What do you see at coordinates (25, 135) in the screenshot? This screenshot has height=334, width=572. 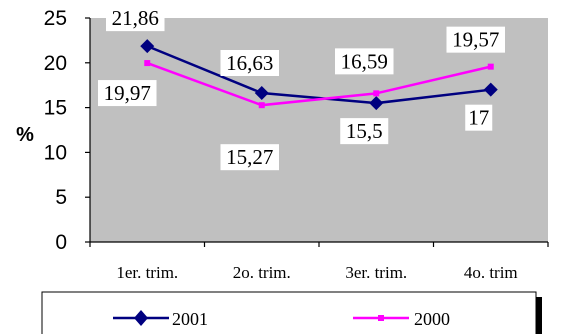 I see `y-axis-label: %` at bounding box center [25, 135].